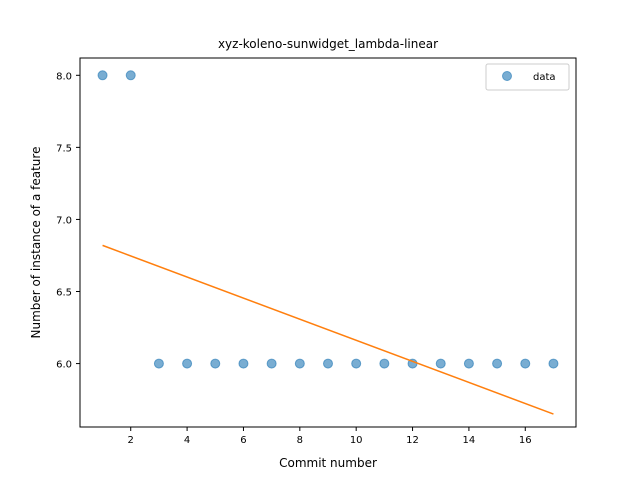 Image resolution: width=640 pixels, height=480 pixels. Describe the element at coordinates (36, 243) in the screenshot. I see `y-axis-label: Number of instance of a feature` at that location.